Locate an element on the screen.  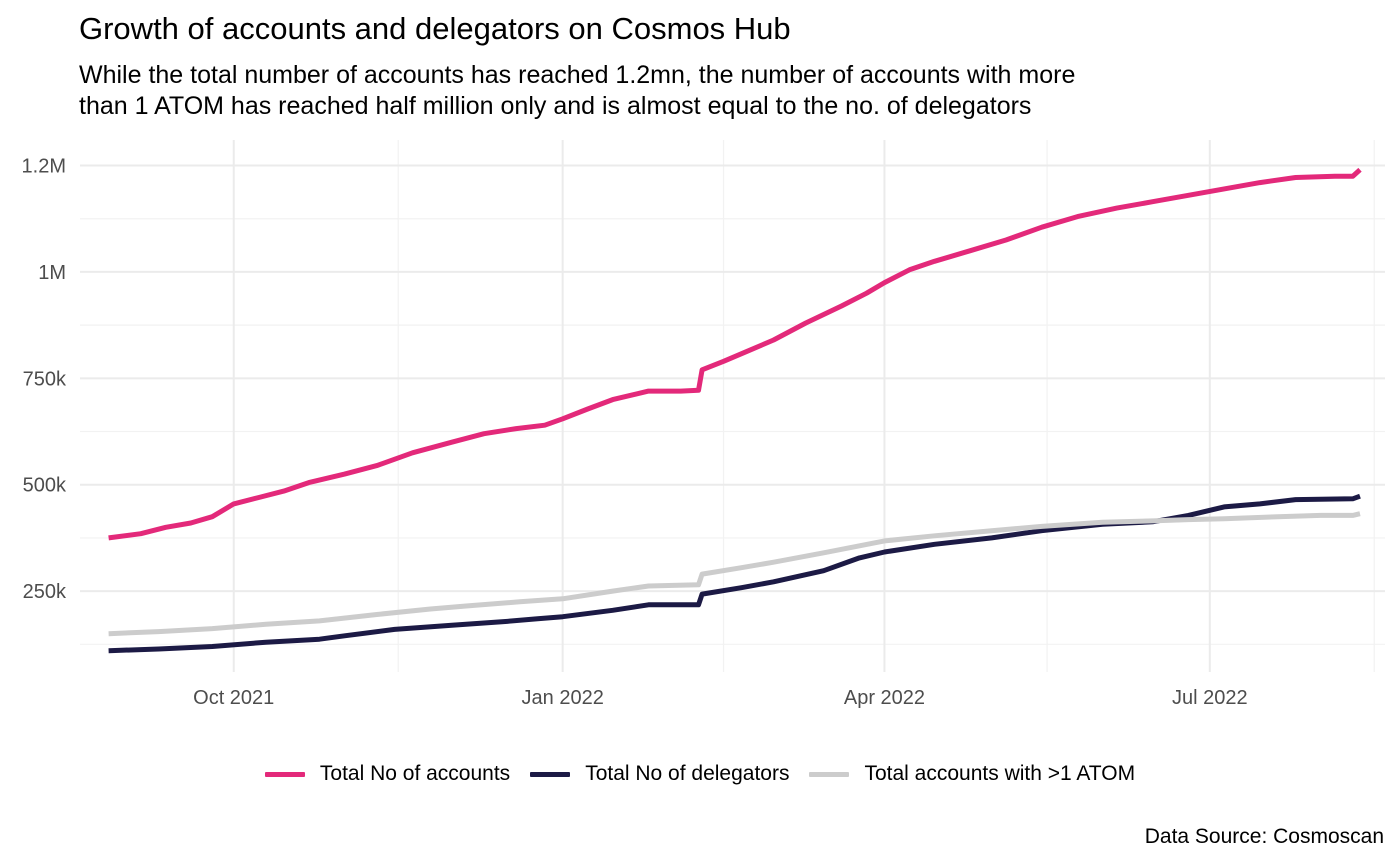
legend-item-accounts: Total No of accounts is located at coordinates (387, 774).